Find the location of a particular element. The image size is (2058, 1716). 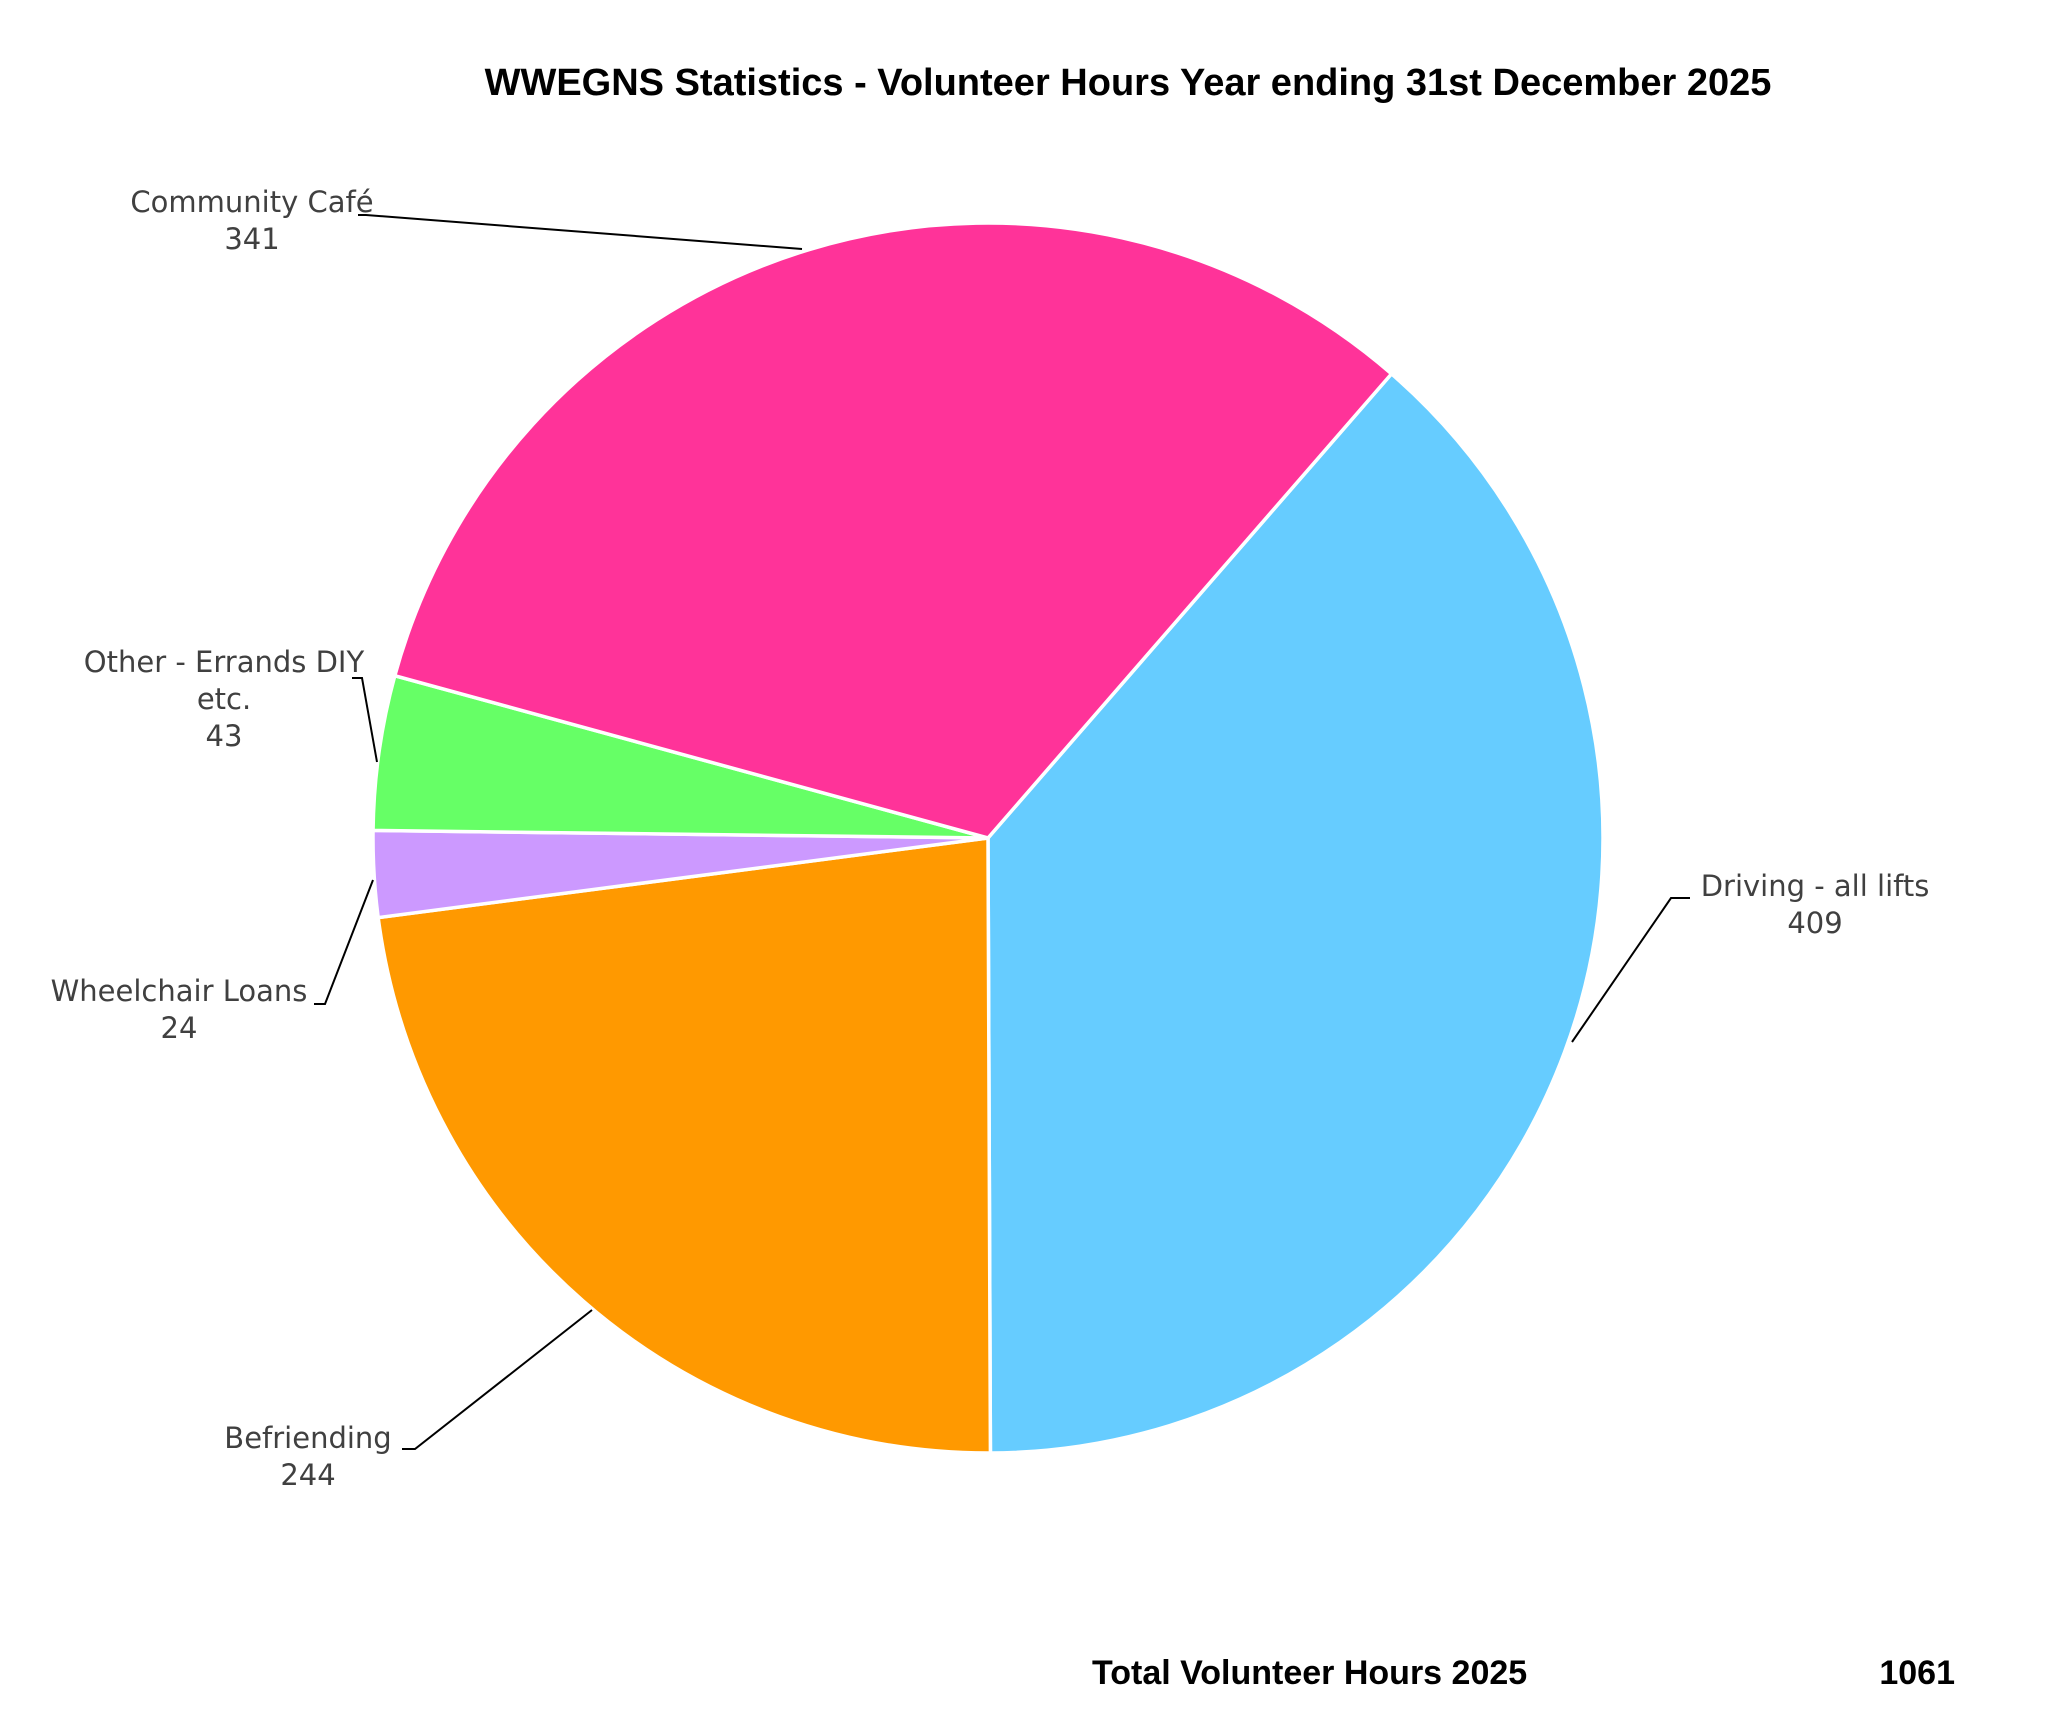

total-label: Total Volunteer Hours 2025 is located at coordinates (1309, 1673).